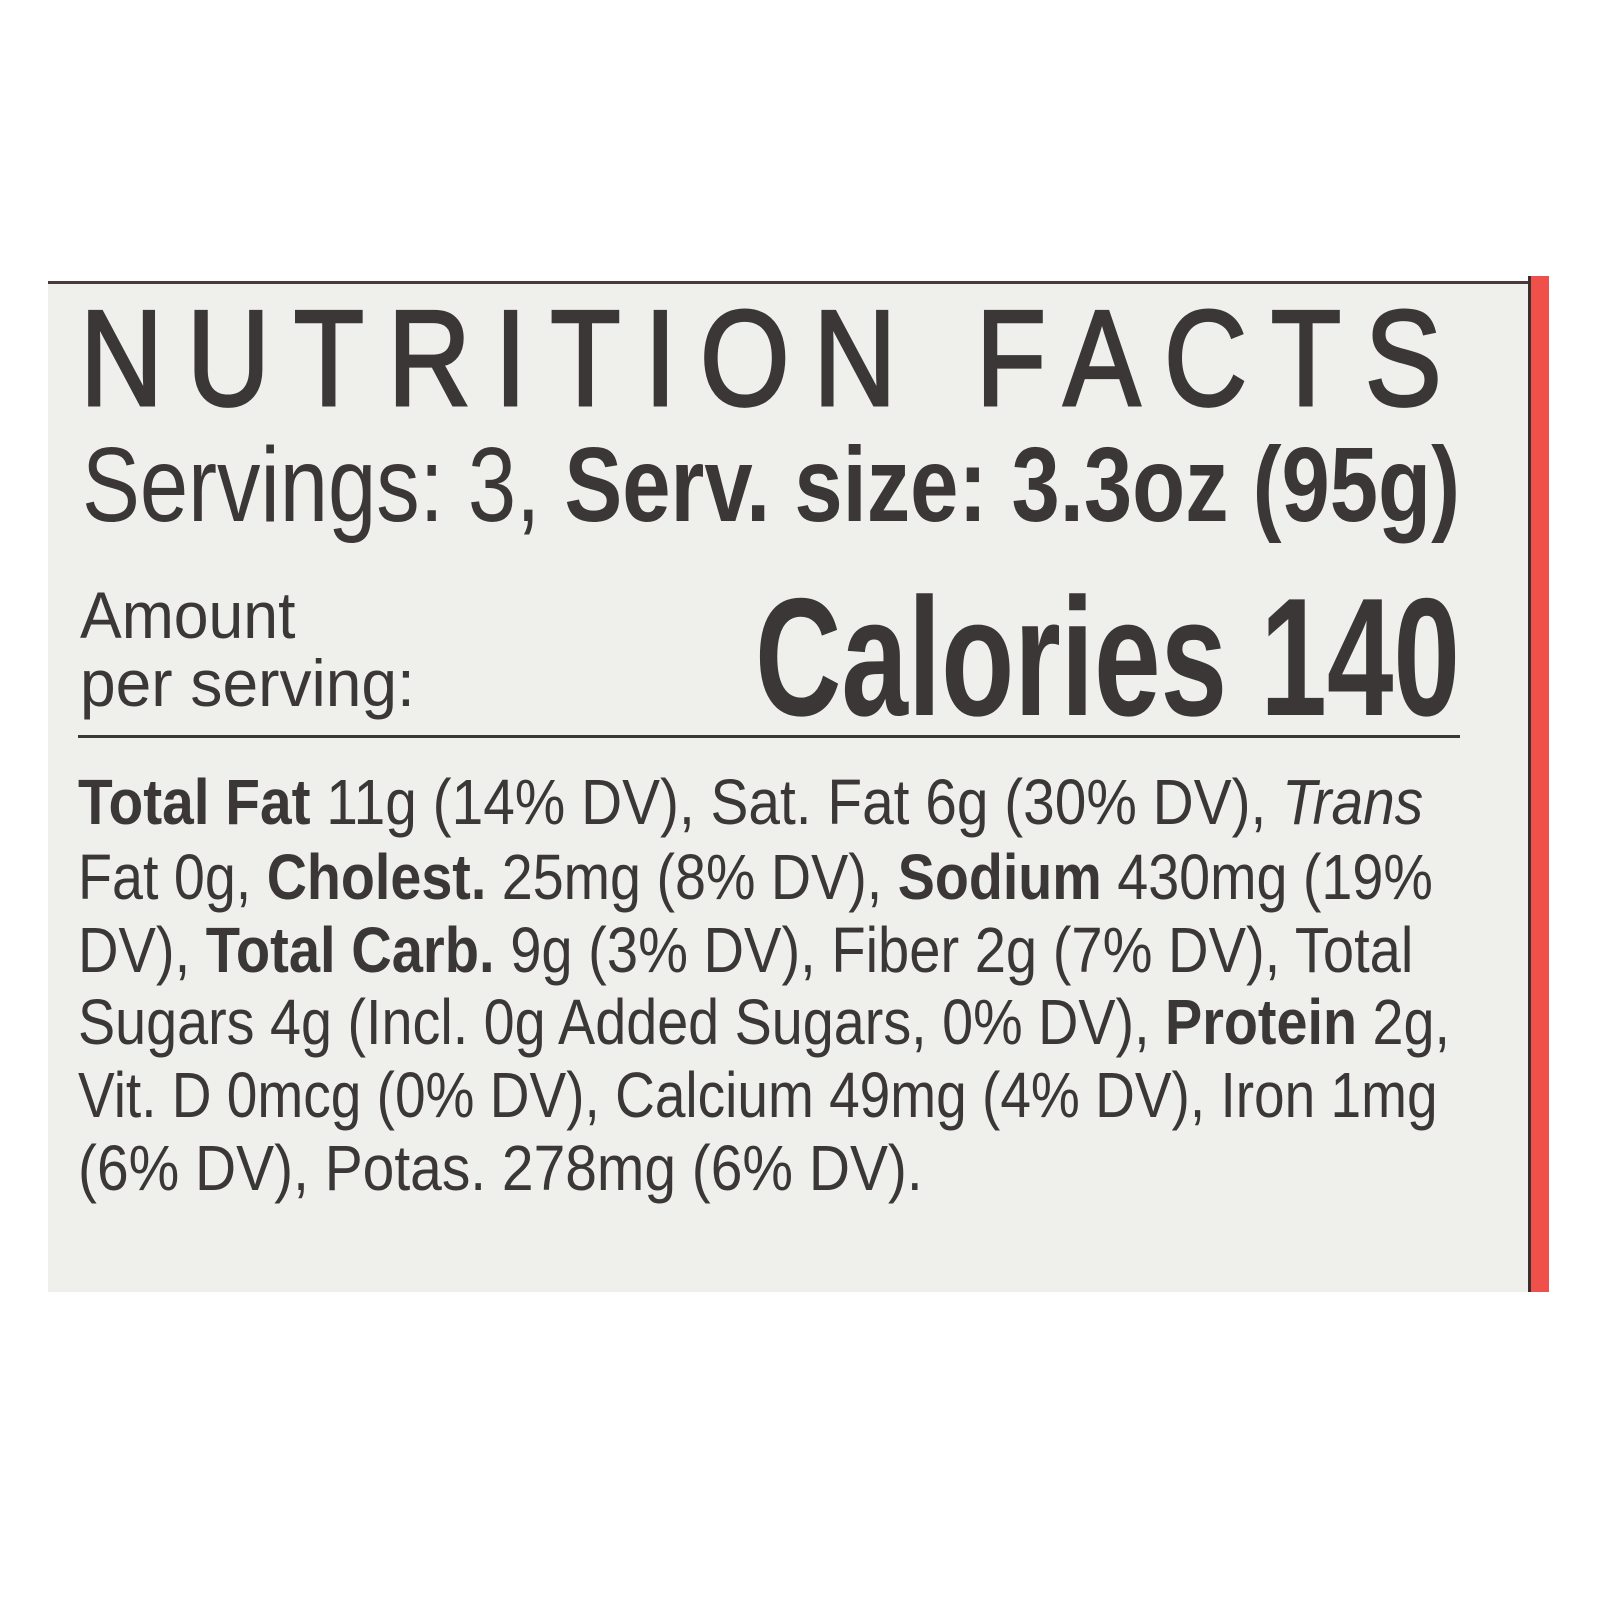 Image resolution: width=1600 pixels, height=1600 pixels. What do you see at coordinates (1353, 802) in the screenshot?
I see `nutrient-text: Trans` at bounding box center [1353, 802].